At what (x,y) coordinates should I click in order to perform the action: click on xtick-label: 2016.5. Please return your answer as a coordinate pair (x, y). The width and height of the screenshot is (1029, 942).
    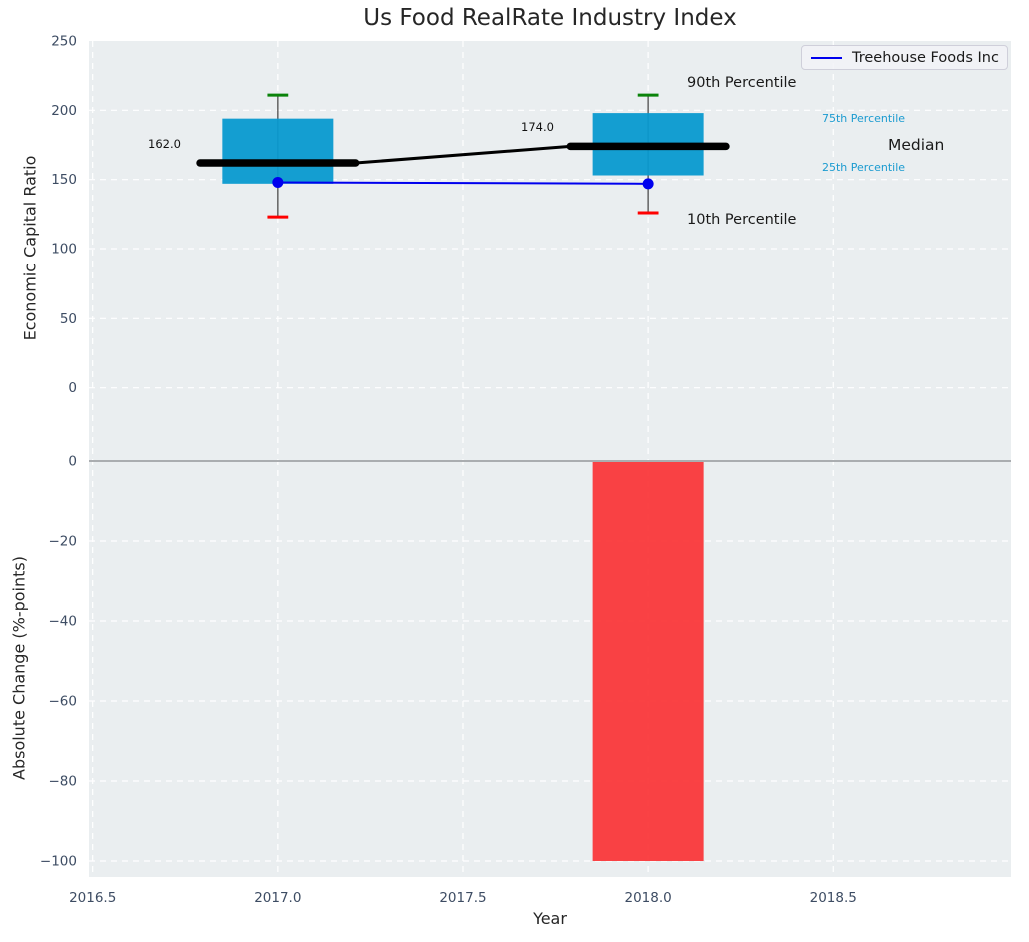
    Looking at the image, I should click on (92, 898).